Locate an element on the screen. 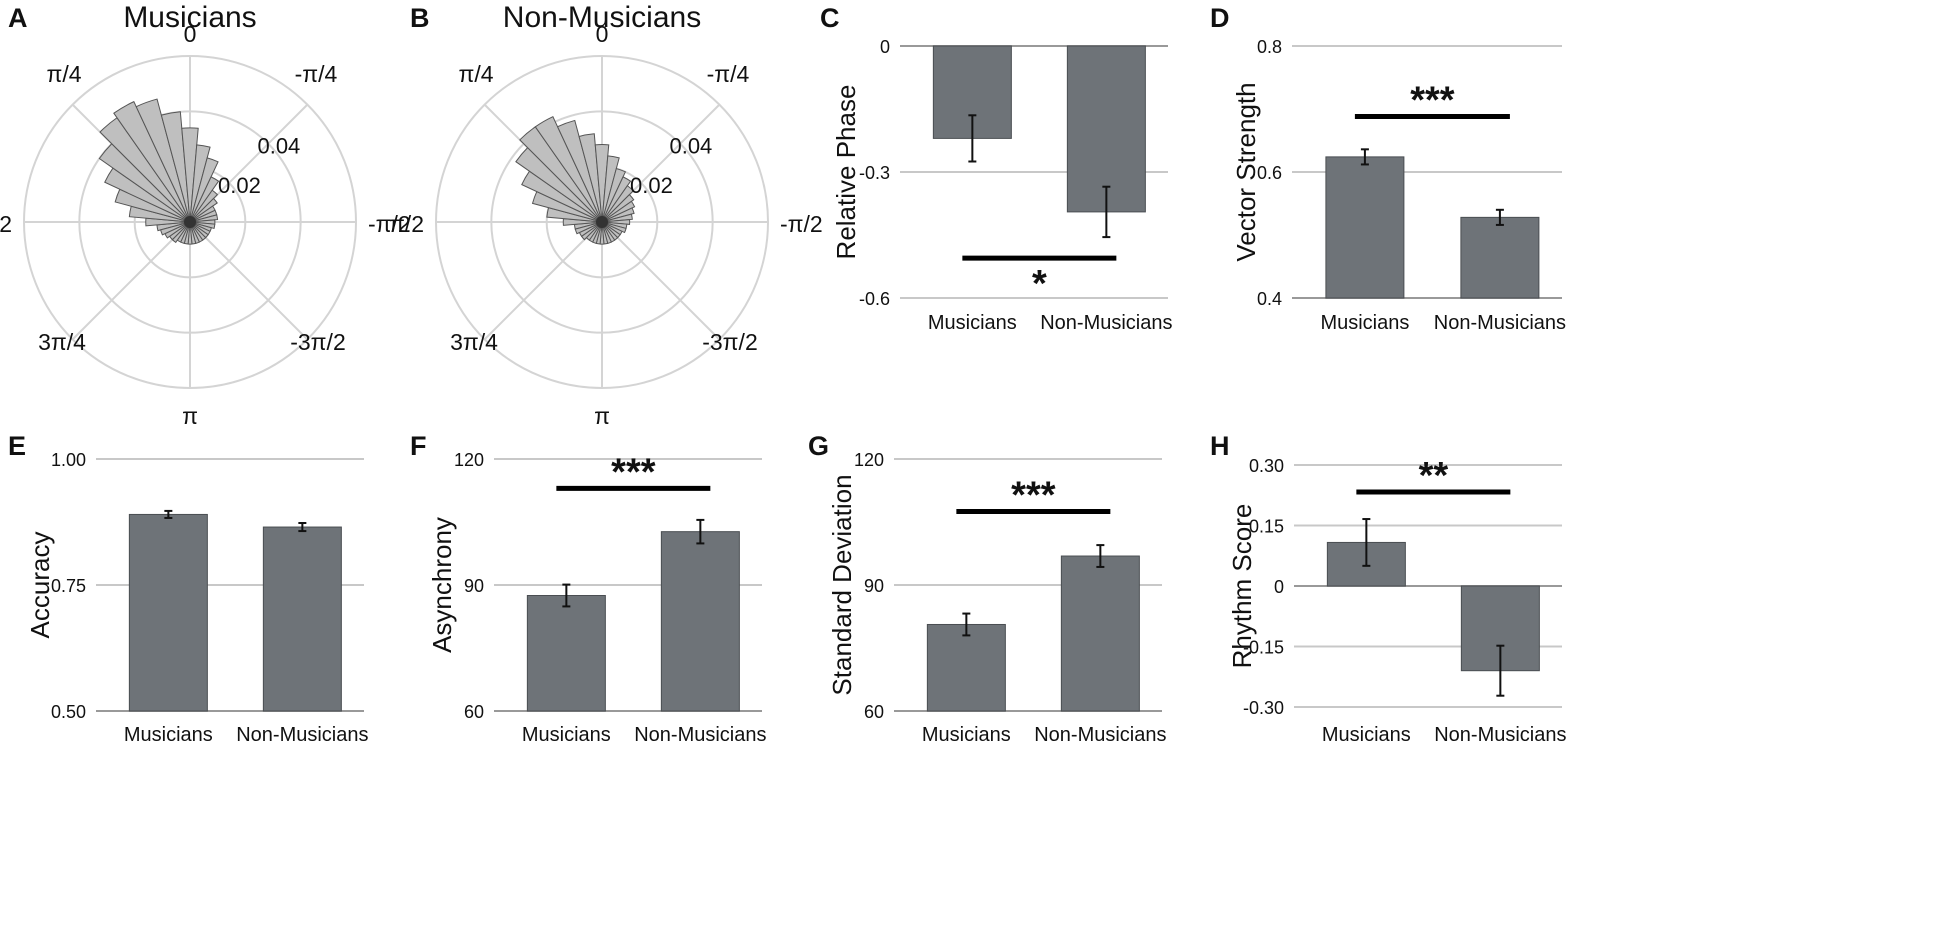 Image resolution: width=1950 pixels, height=935 pixels. panel-letter: A is located at coordinates (18, 18).